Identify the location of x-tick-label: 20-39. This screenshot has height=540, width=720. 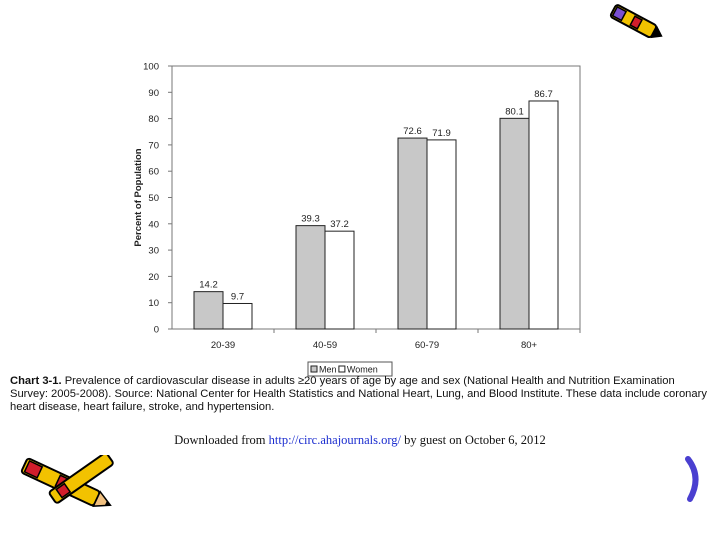
(223, 345).